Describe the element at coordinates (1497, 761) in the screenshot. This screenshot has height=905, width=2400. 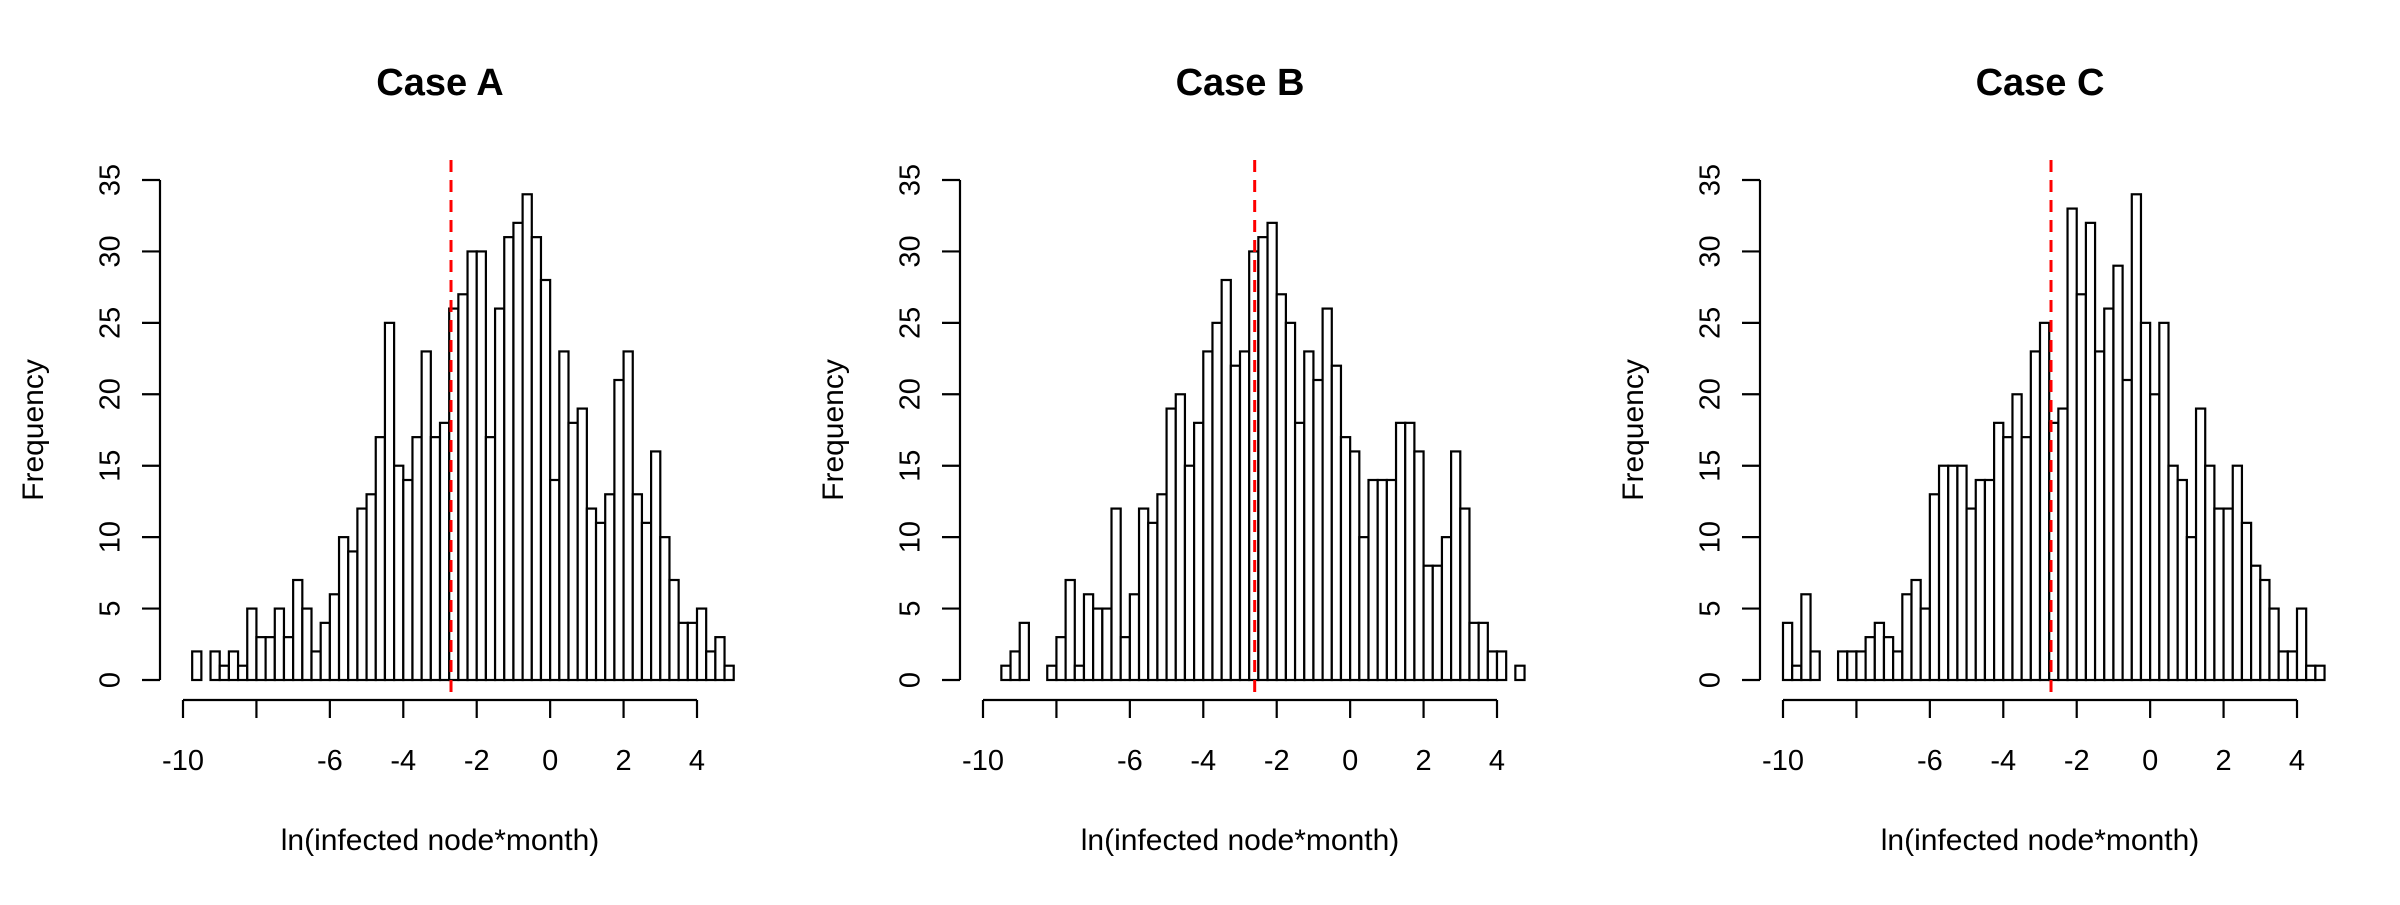
I see `x-tick-label: 4` at that location.